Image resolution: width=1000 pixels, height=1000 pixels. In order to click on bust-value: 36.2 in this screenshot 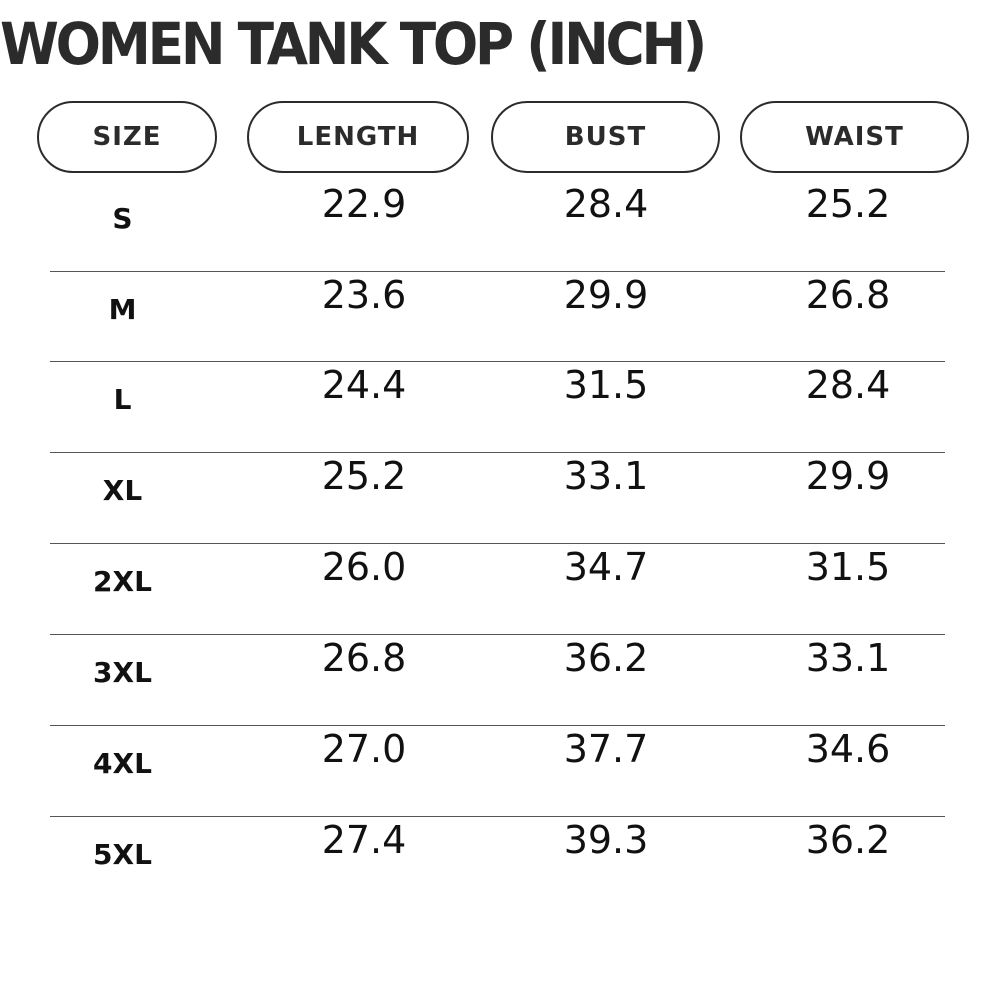, I will do `click(606, 658)`.